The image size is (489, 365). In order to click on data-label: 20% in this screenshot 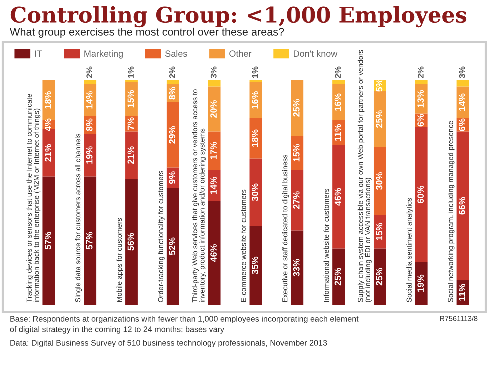, I will do `click(213, 109)`.